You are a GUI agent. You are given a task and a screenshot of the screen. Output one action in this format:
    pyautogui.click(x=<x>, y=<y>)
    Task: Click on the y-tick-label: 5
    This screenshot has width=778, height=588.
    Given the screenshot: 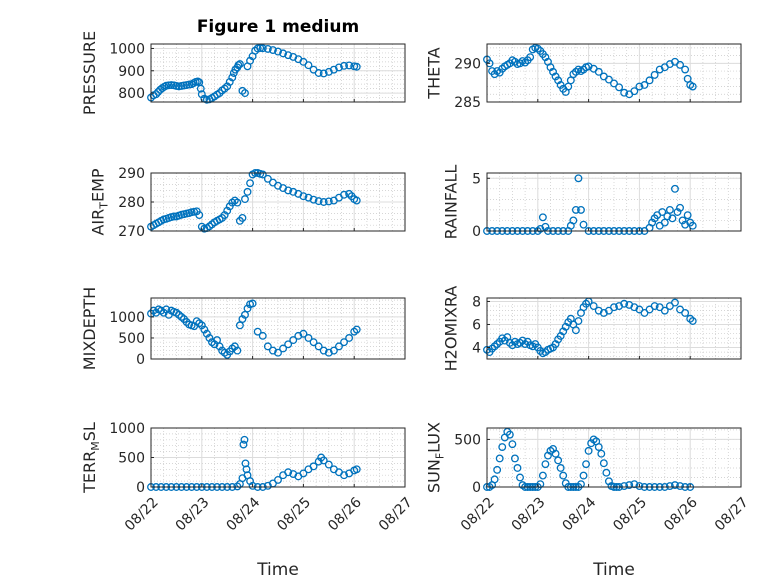 What is the action you would take?
    pyautogui.click(x=476, y=179)
    